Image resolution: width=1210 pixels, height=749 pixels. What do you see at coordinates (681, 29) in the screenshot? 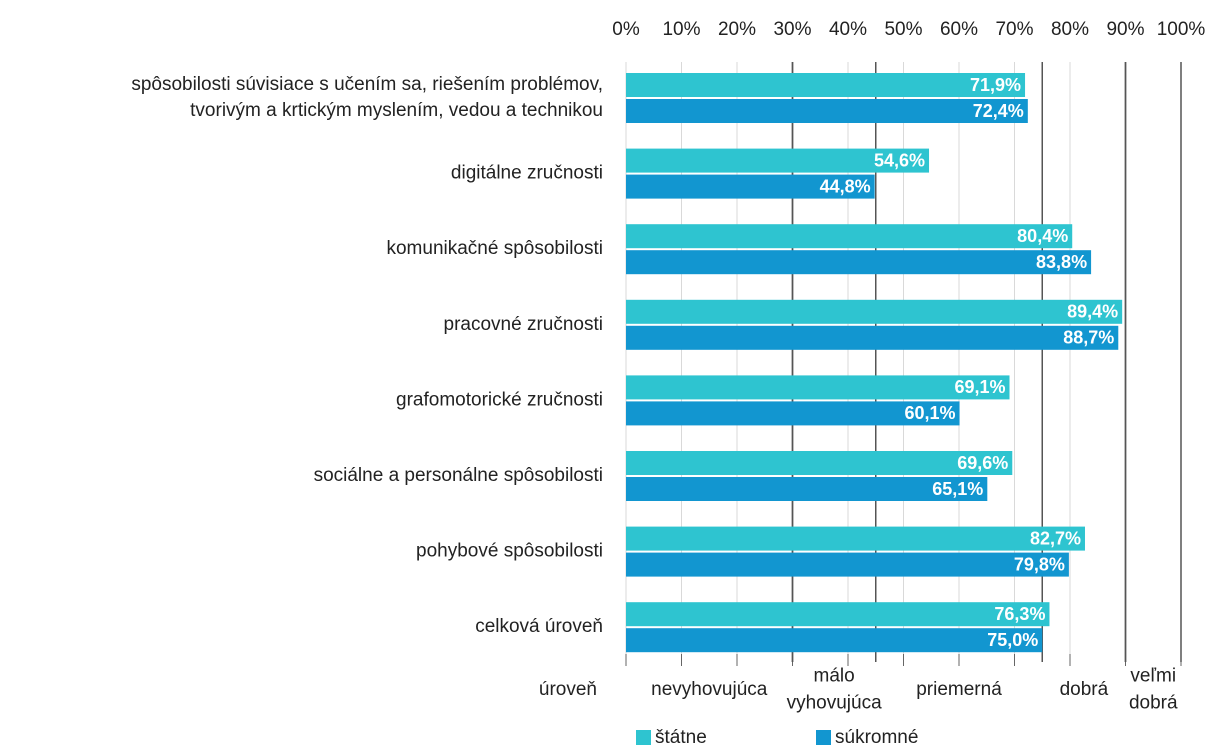
I see `x-tick-label: 10%` at bounding box center [681, 29].